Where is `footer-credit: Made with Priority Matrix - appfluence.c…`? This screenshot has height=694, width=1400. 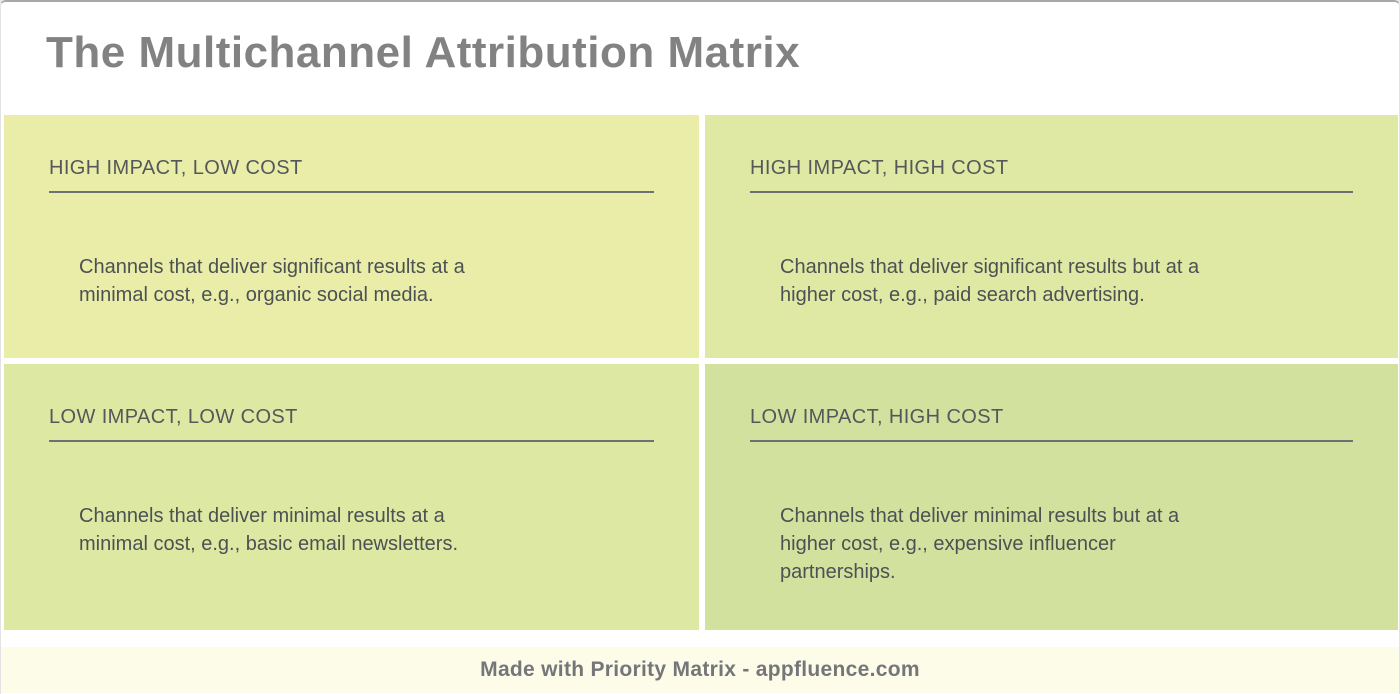 footer-credit: Made with Priority Matrix - appfluence.c… is located at coordinates (700, 669).